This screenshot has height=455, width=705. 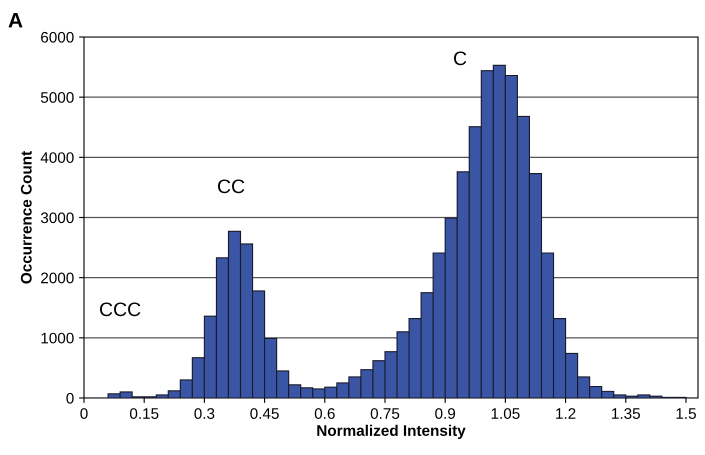 What do you see at coordinates (57, 218) in the screenshot?
I see `y-tick-label: 3000` at bounding box center [57, 218].